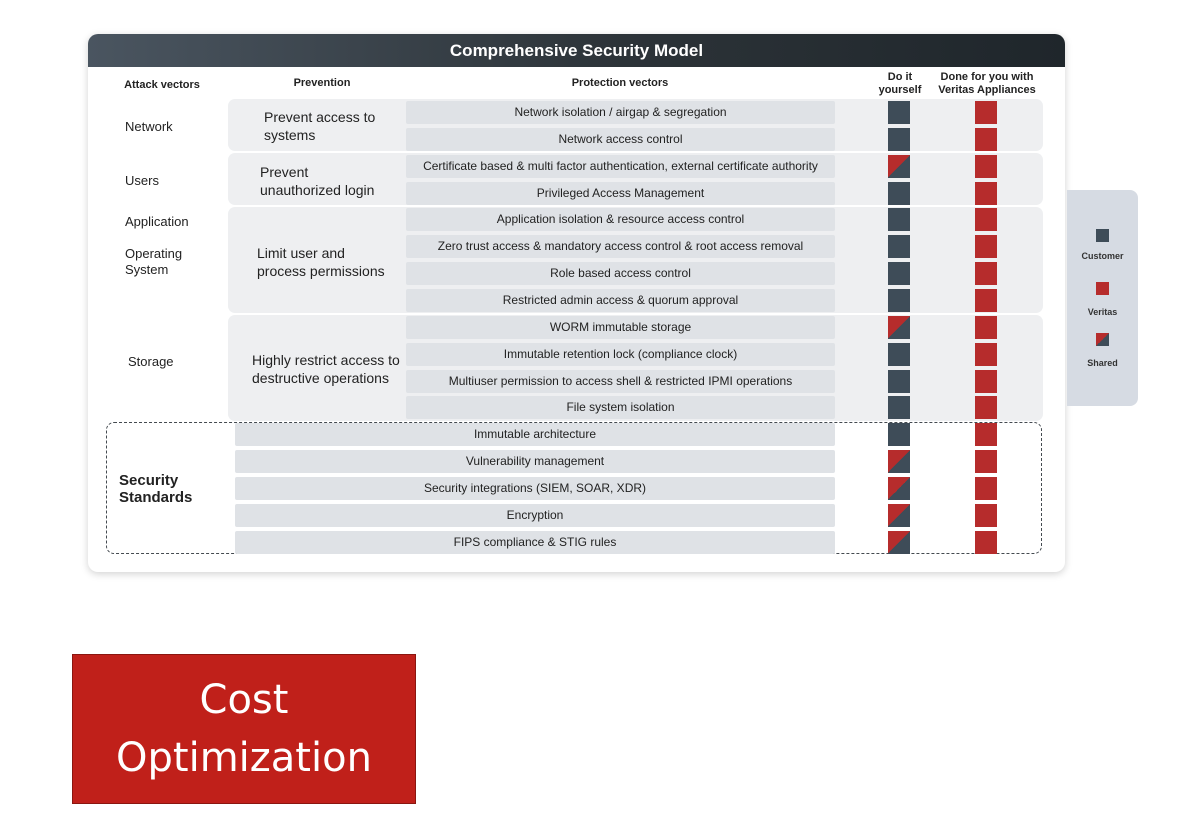 The image size is (1196, 816). I want to click on protection-vector-row: WORM immutable storage, so click(620, 327).